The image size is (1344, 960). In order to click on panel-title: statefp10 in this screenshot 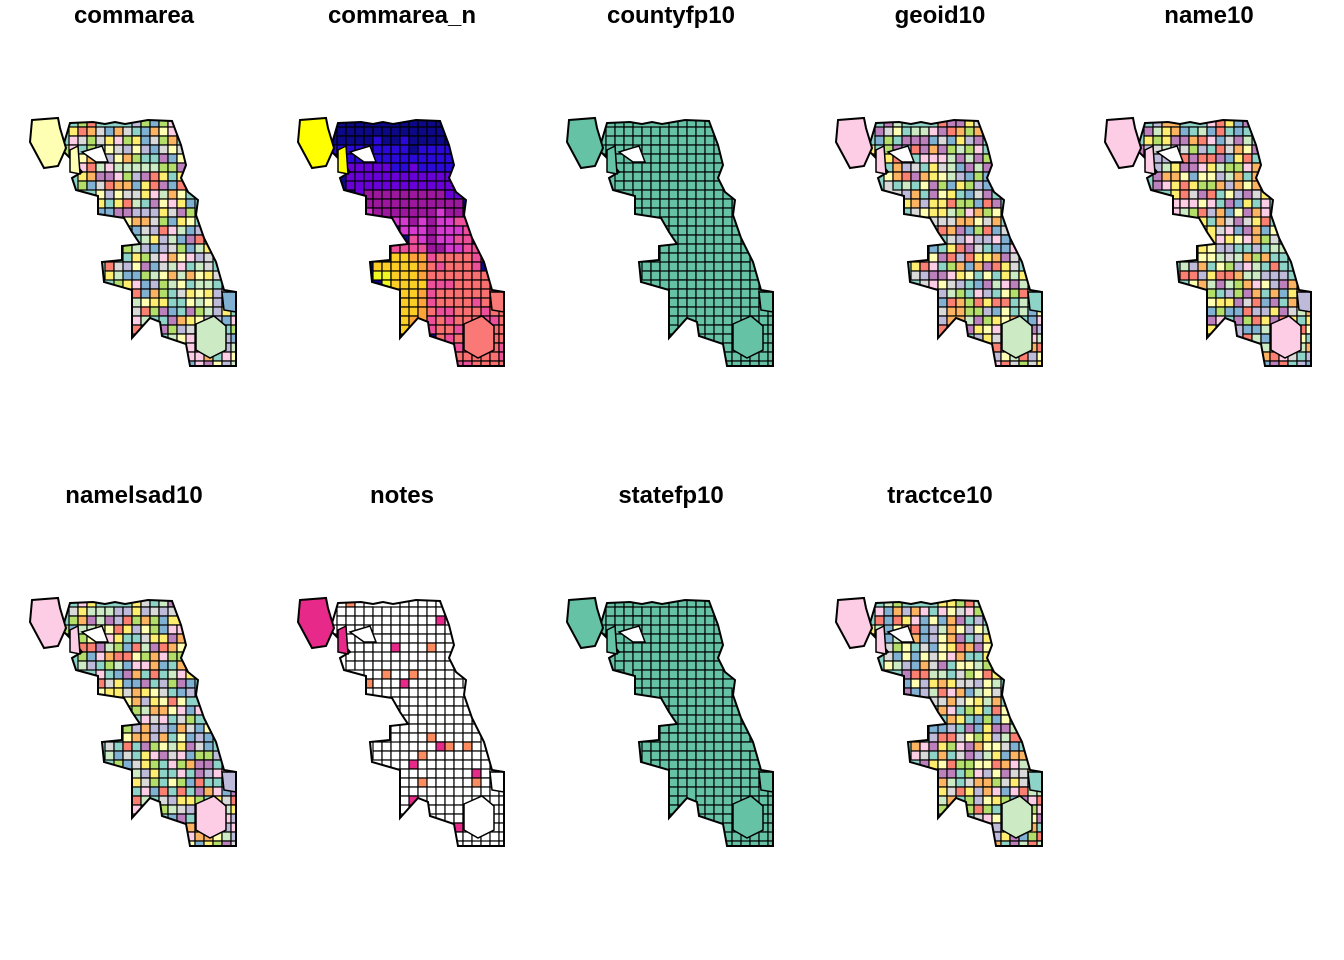, I will do `click(671, 495)`.